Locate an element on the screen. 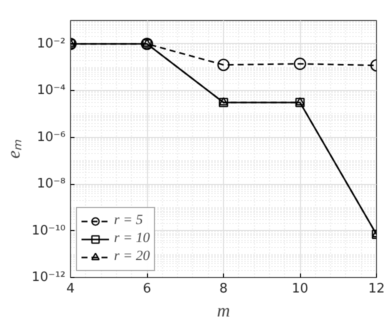  x-tick-label: 6 is located at coordinates (147, 289).